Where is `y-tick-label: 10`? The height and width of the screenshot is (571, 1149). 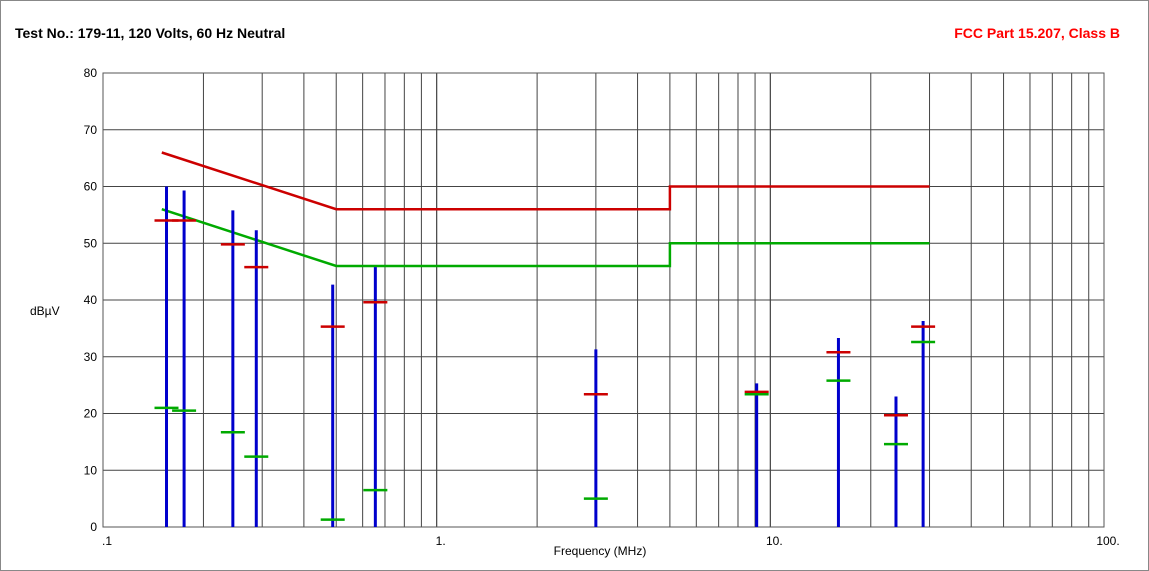
y-tick-label: 10 is located at coordinates (91, 470).